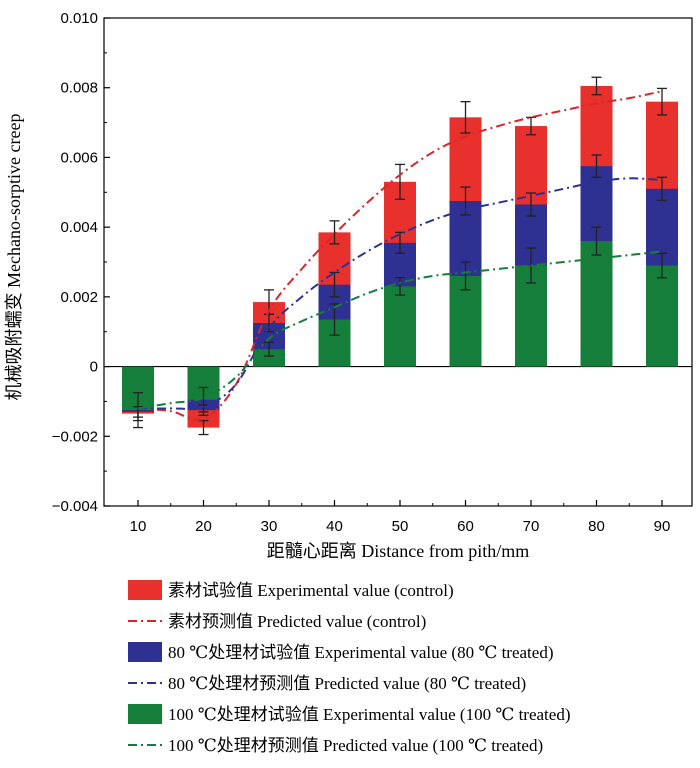 Image resolution: width=700 pixels, height=768 pixels. Describe the element at coordinates (75, 506) in the screenshot. I see `y-tick-label: −0.004` at that location.